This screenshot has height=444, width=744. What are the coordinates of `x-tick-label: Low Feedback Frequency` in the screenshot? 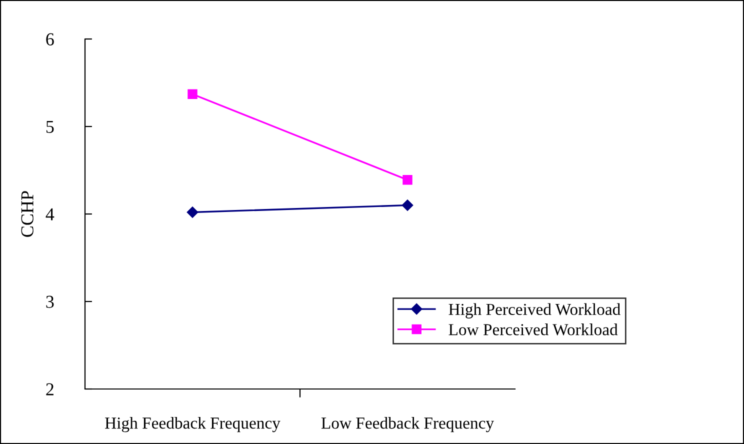 It's located at (407, 424).